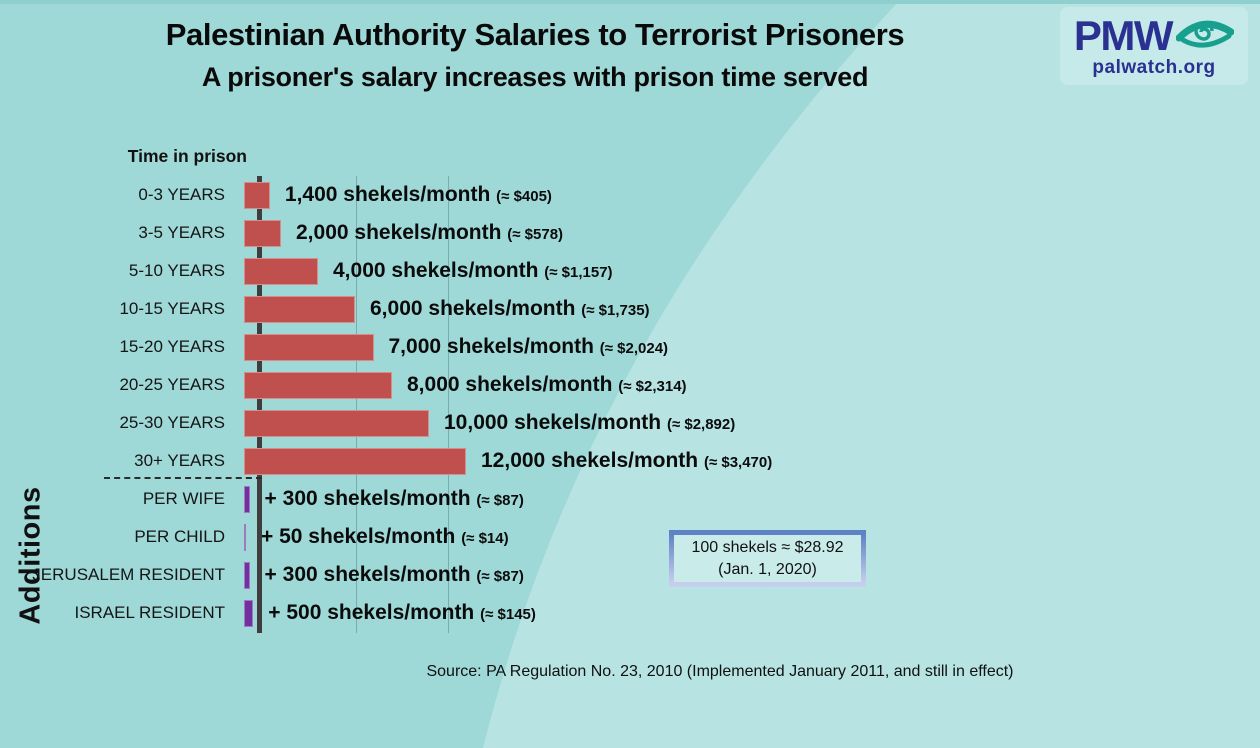  What do you see at coordinates (615, 310) in the screenshot?
I see `value-label-usd: (≈ $1,735)` at bounding box center [615, 310].